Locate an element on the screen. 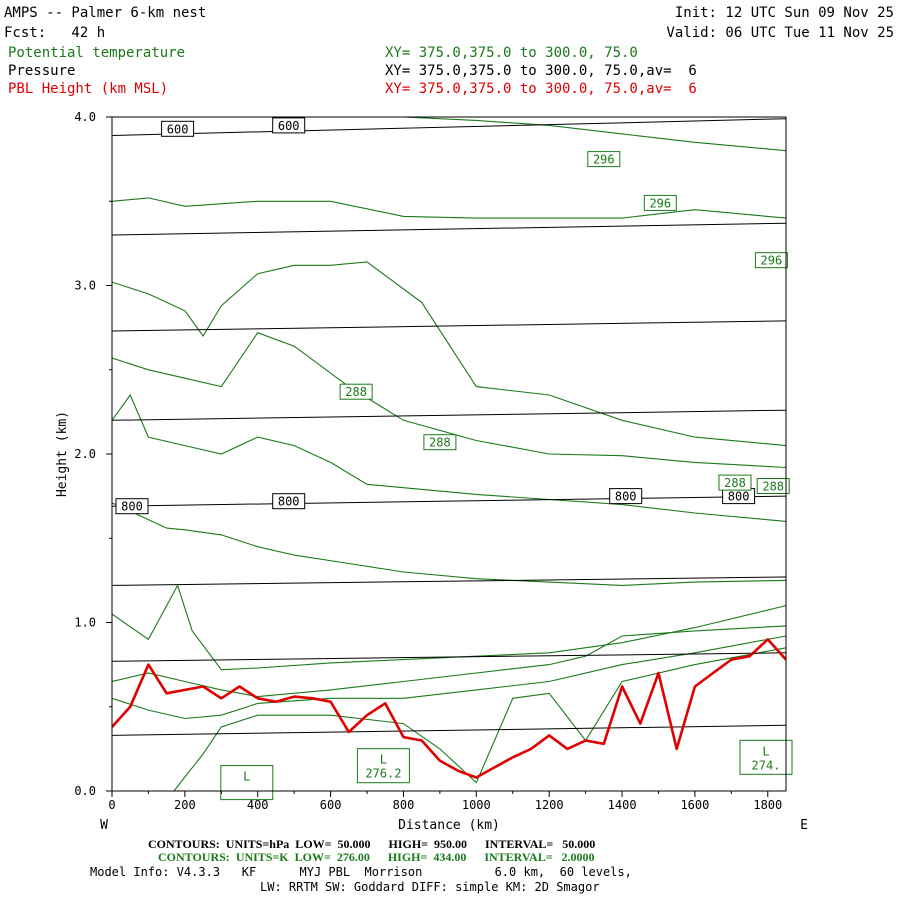 The height and width of the screenshot is (900, 900). contour-label-10: 288 is located at coordinates (440, 442).